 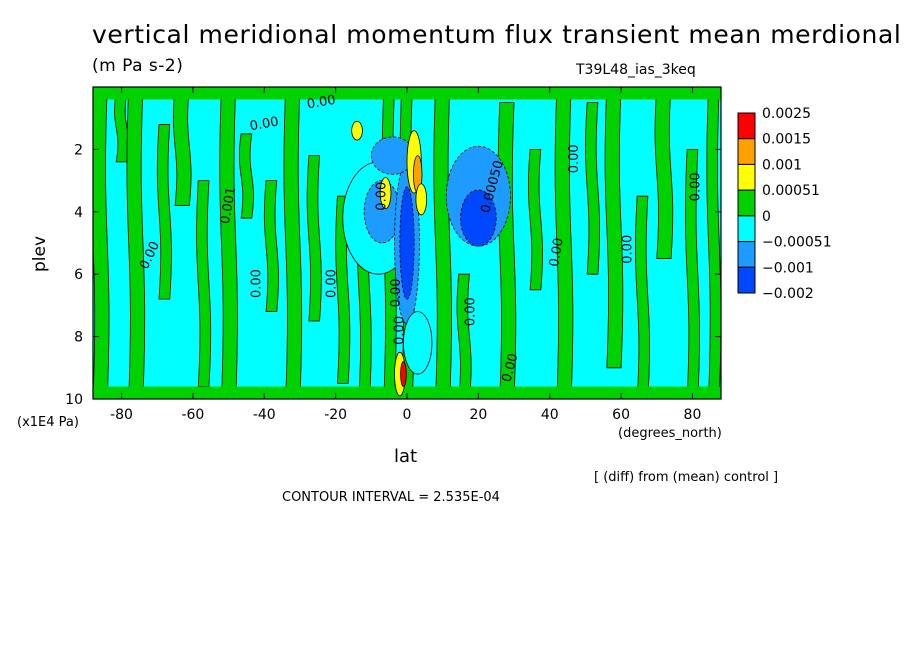 What do you see at coordinates (78, 150) in the screenshot?
I see `y-tick-label: 2` at bounding box center [78, 150].